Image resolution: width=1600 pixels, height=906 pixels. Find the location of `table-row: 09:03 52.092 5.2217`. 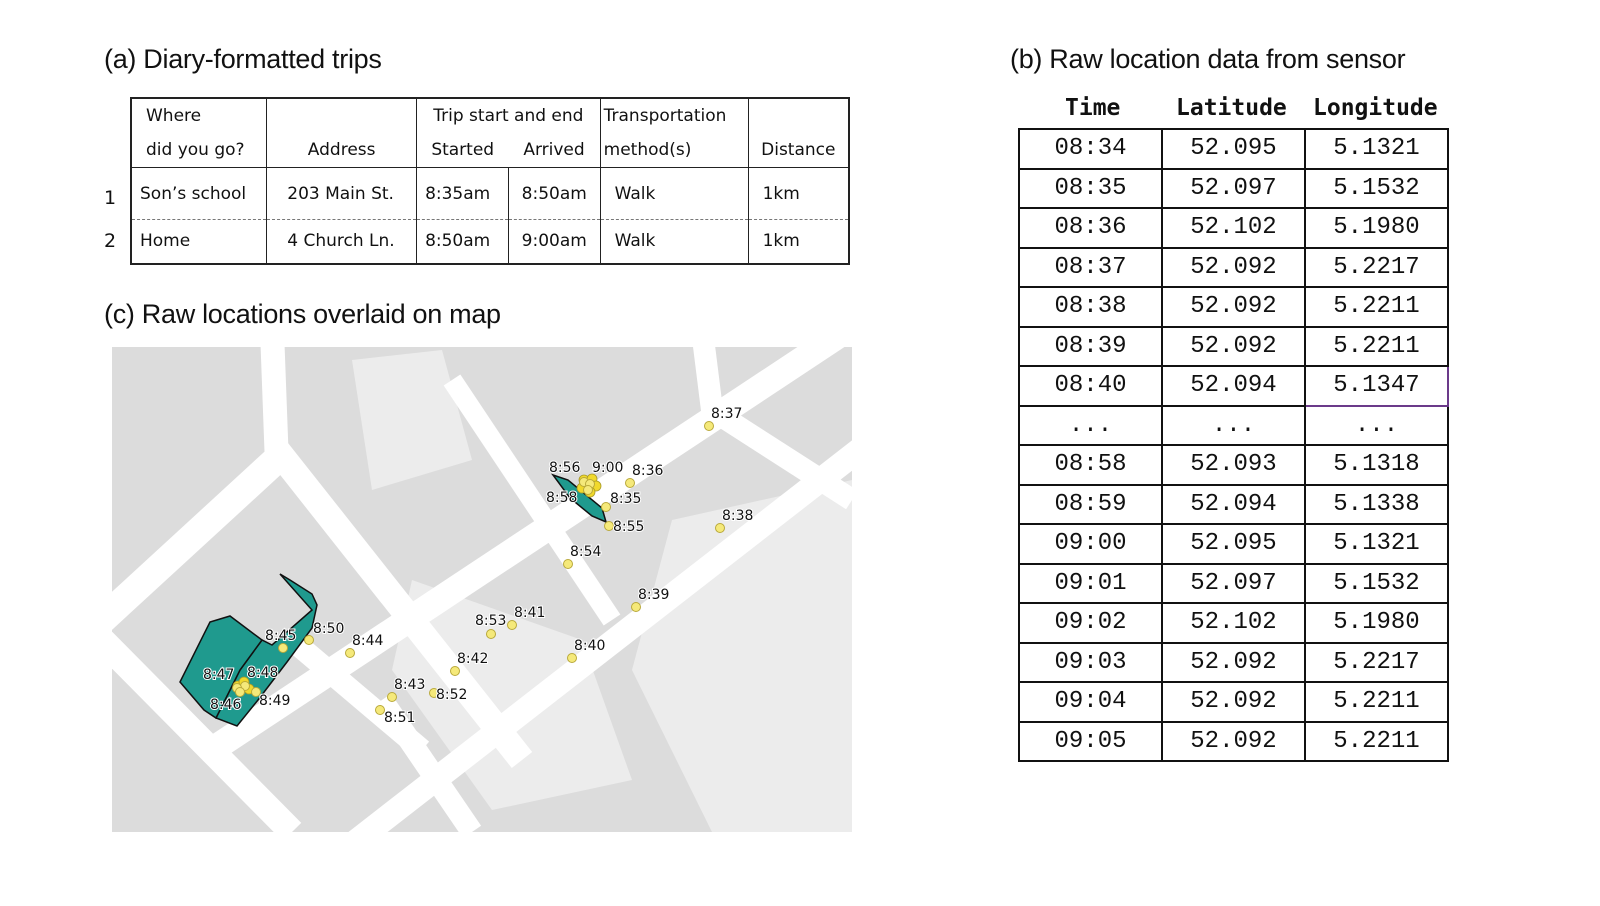

table-row: 09:03 52.092 5.2217 is located at coordinates (1233, 662).